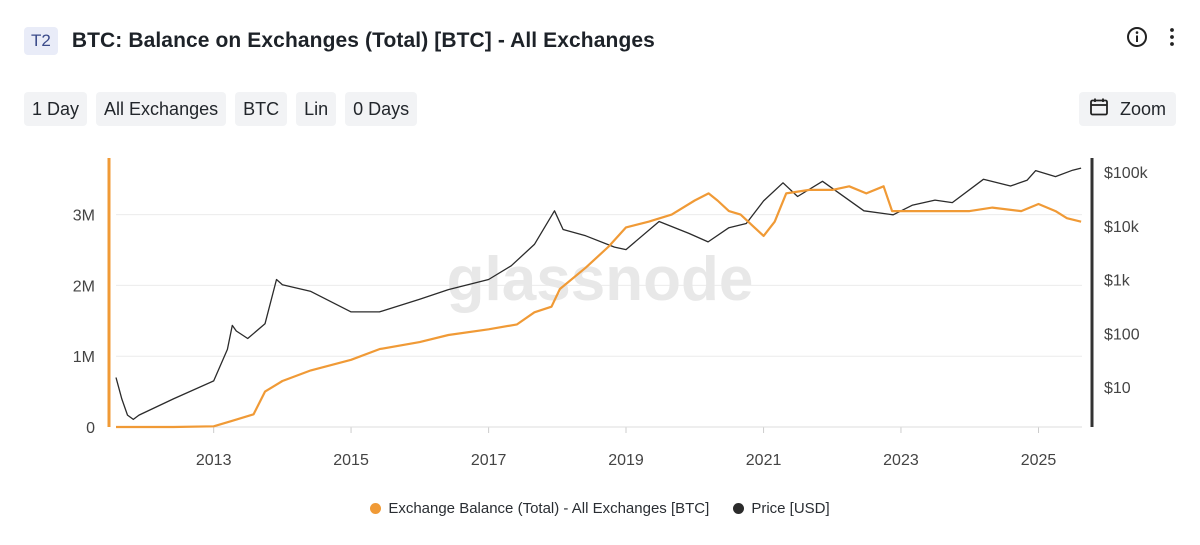 Image resolution: width=1200 pixels, height=545 pixels. I want to click on chart-toolbar: 1 Day All Exchanges BTC Lin 0 Days, so click(221, 109).